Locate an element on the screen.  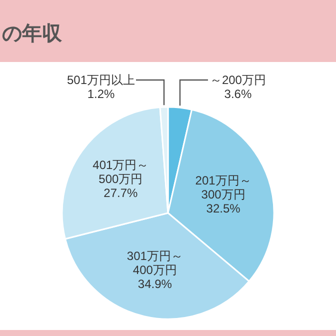
slice-label: 501万円以上 is located at coordinates (101, 80).